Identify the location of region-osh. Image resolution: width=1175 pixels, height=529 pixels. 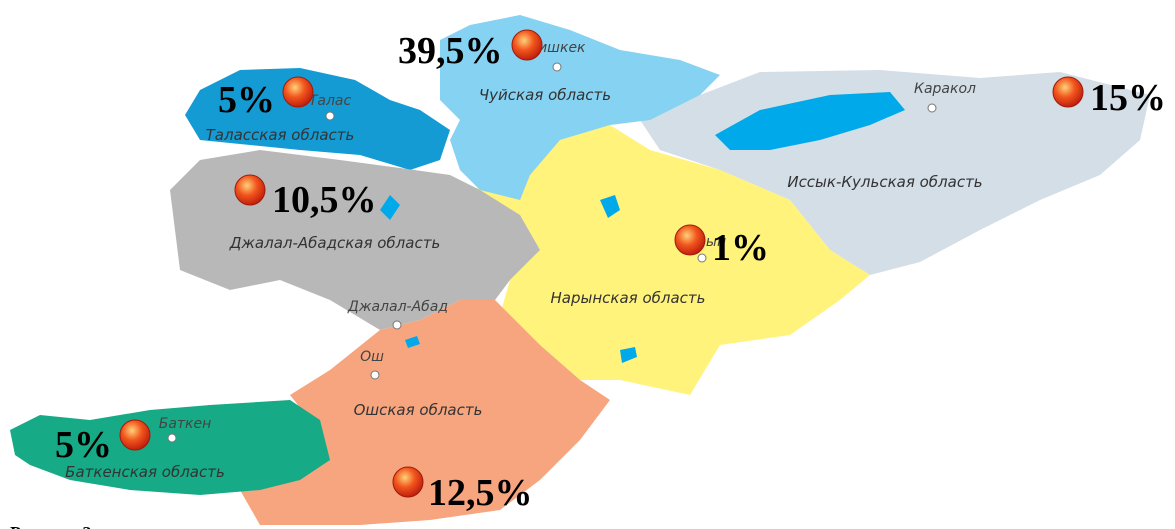
(425, 412).